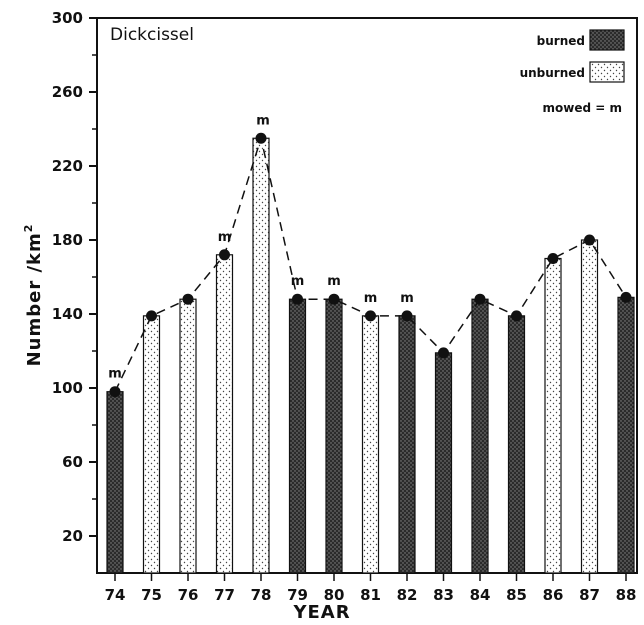 The width and height of the screenshot is (644, 625). What do you see at coordinates (407, 595) in the screenshot?
I see `x-tick-label: 82` at bounding box center [407, 595].